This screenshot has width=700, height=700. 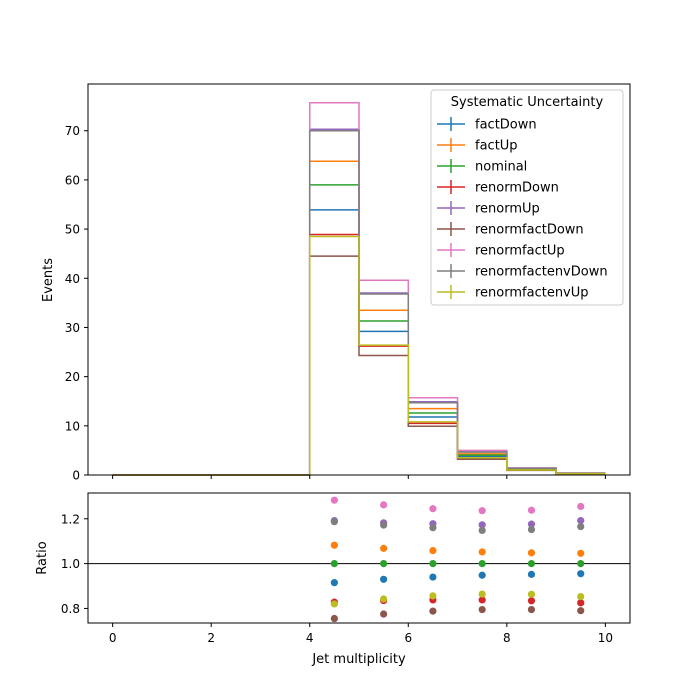 What do you see at coordinates (72, 328) in the screenshot?
I see `main-y-tick-label: 30` at bounding box center [72, 328].